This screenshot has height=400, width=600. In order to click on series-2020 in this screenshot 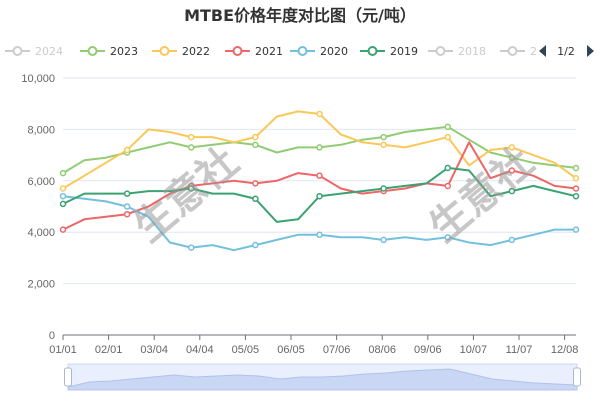, I will do `click(319, 222)`.